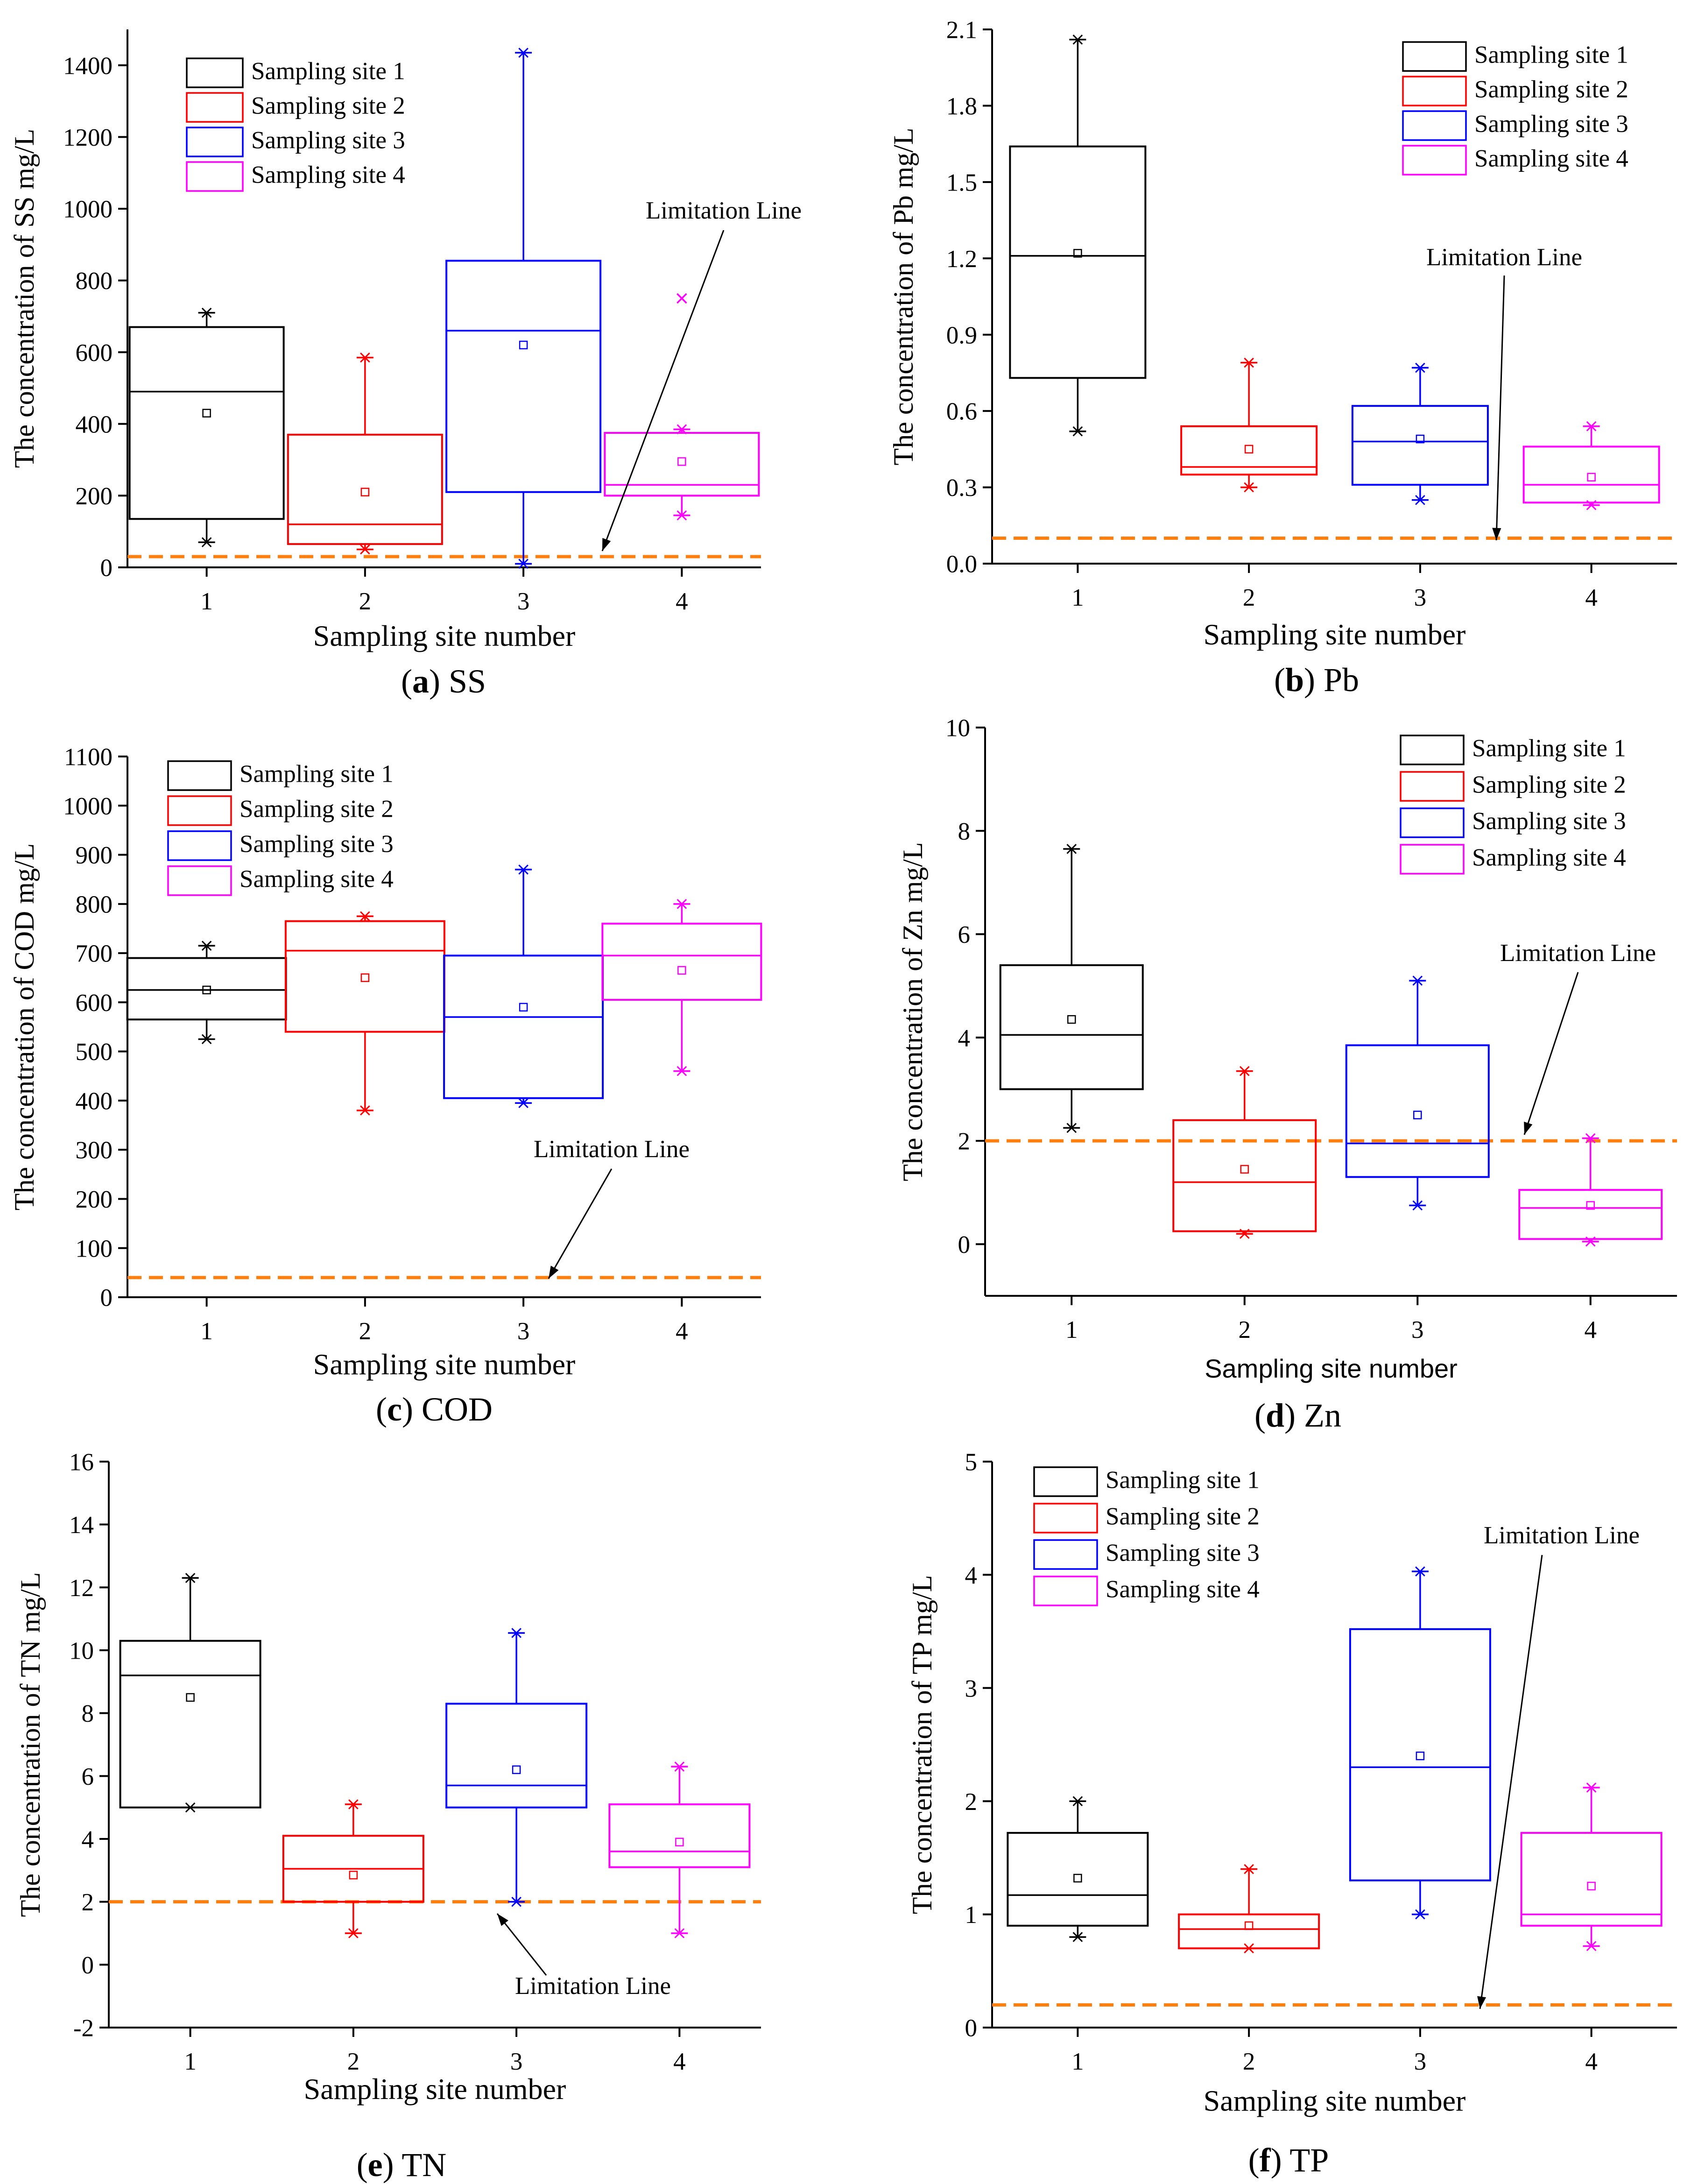 This screenshot has width=1698, height=2184. Describe the element at coordinates (88, 806) in the screenshot. I see `y-tick-label: 1000` at that location.